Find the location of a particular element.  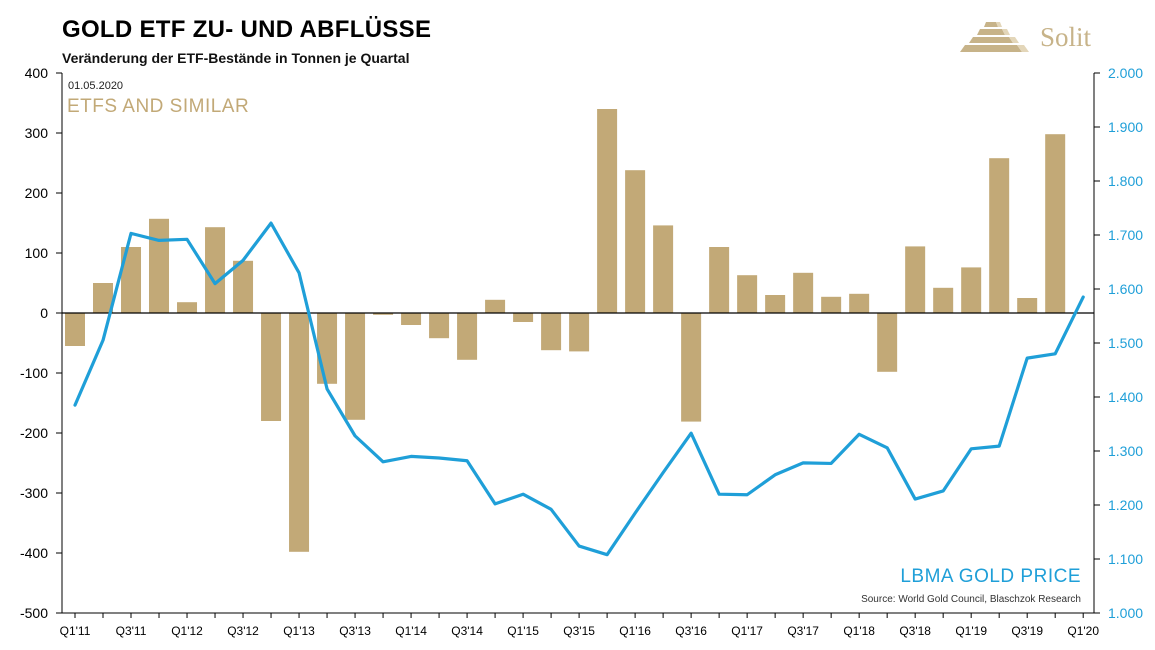

bar-Q2'13 is located at coordinates (327, 348).